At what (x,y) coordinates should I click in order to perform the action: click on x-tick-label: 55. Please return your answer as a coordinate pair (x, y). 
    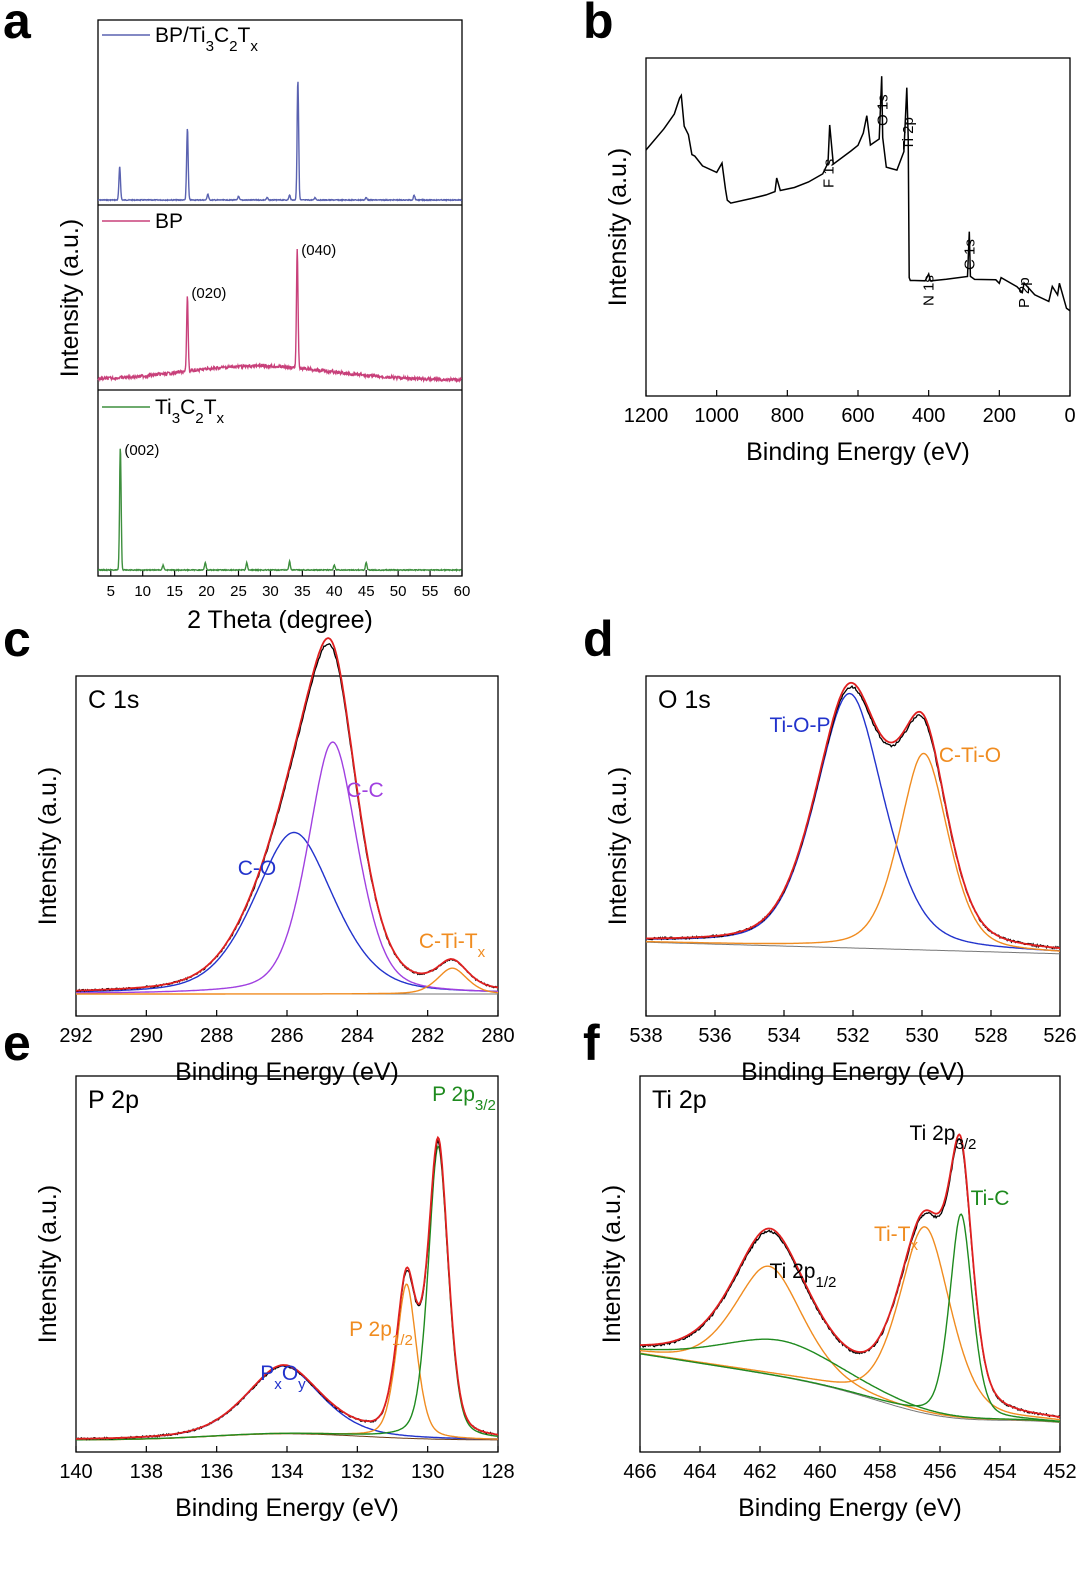
    Looking at the image, I should click on (430, 591).